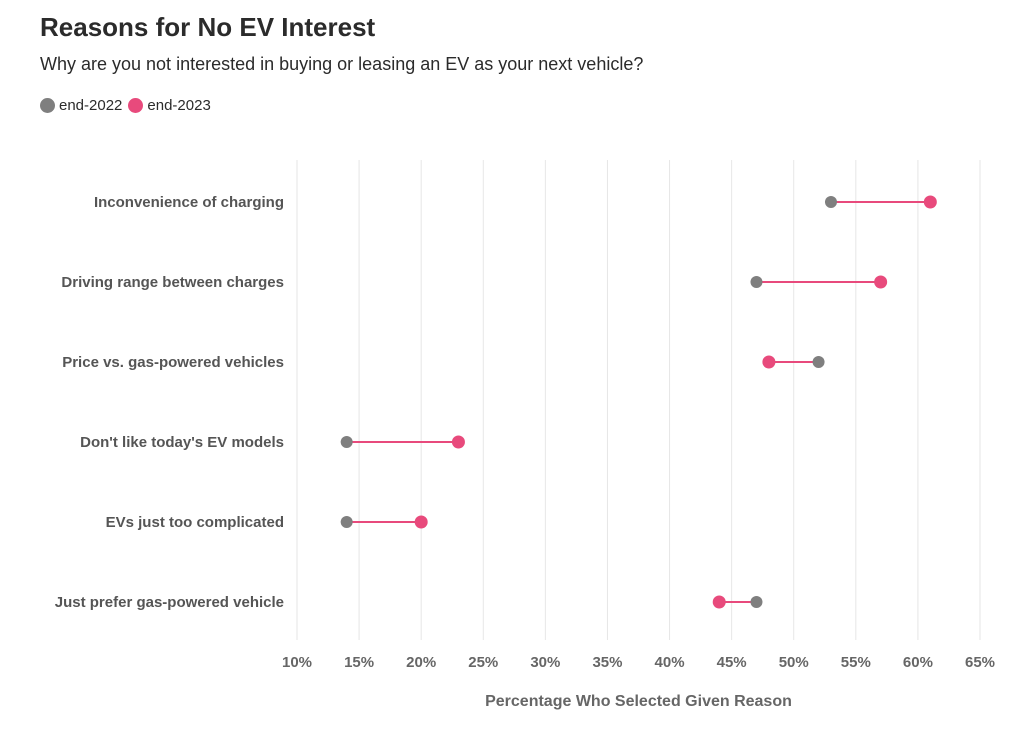 The image size is (1024, 740). What do you see at coordinates (172, 282) in the screenshot?
I see `category-label-driving-range-between-charges: Driving range between charges` at bounding box center [172, 282].